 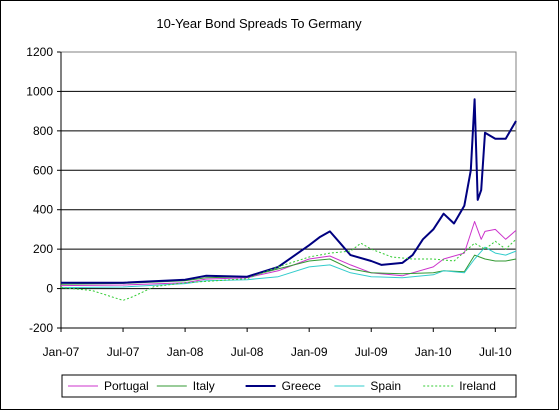 What do you see at coordinates (247, 352) in the screenshot?
I see `x-tick-label-jul-08: Jul-08` at bounding box center [247, 352].